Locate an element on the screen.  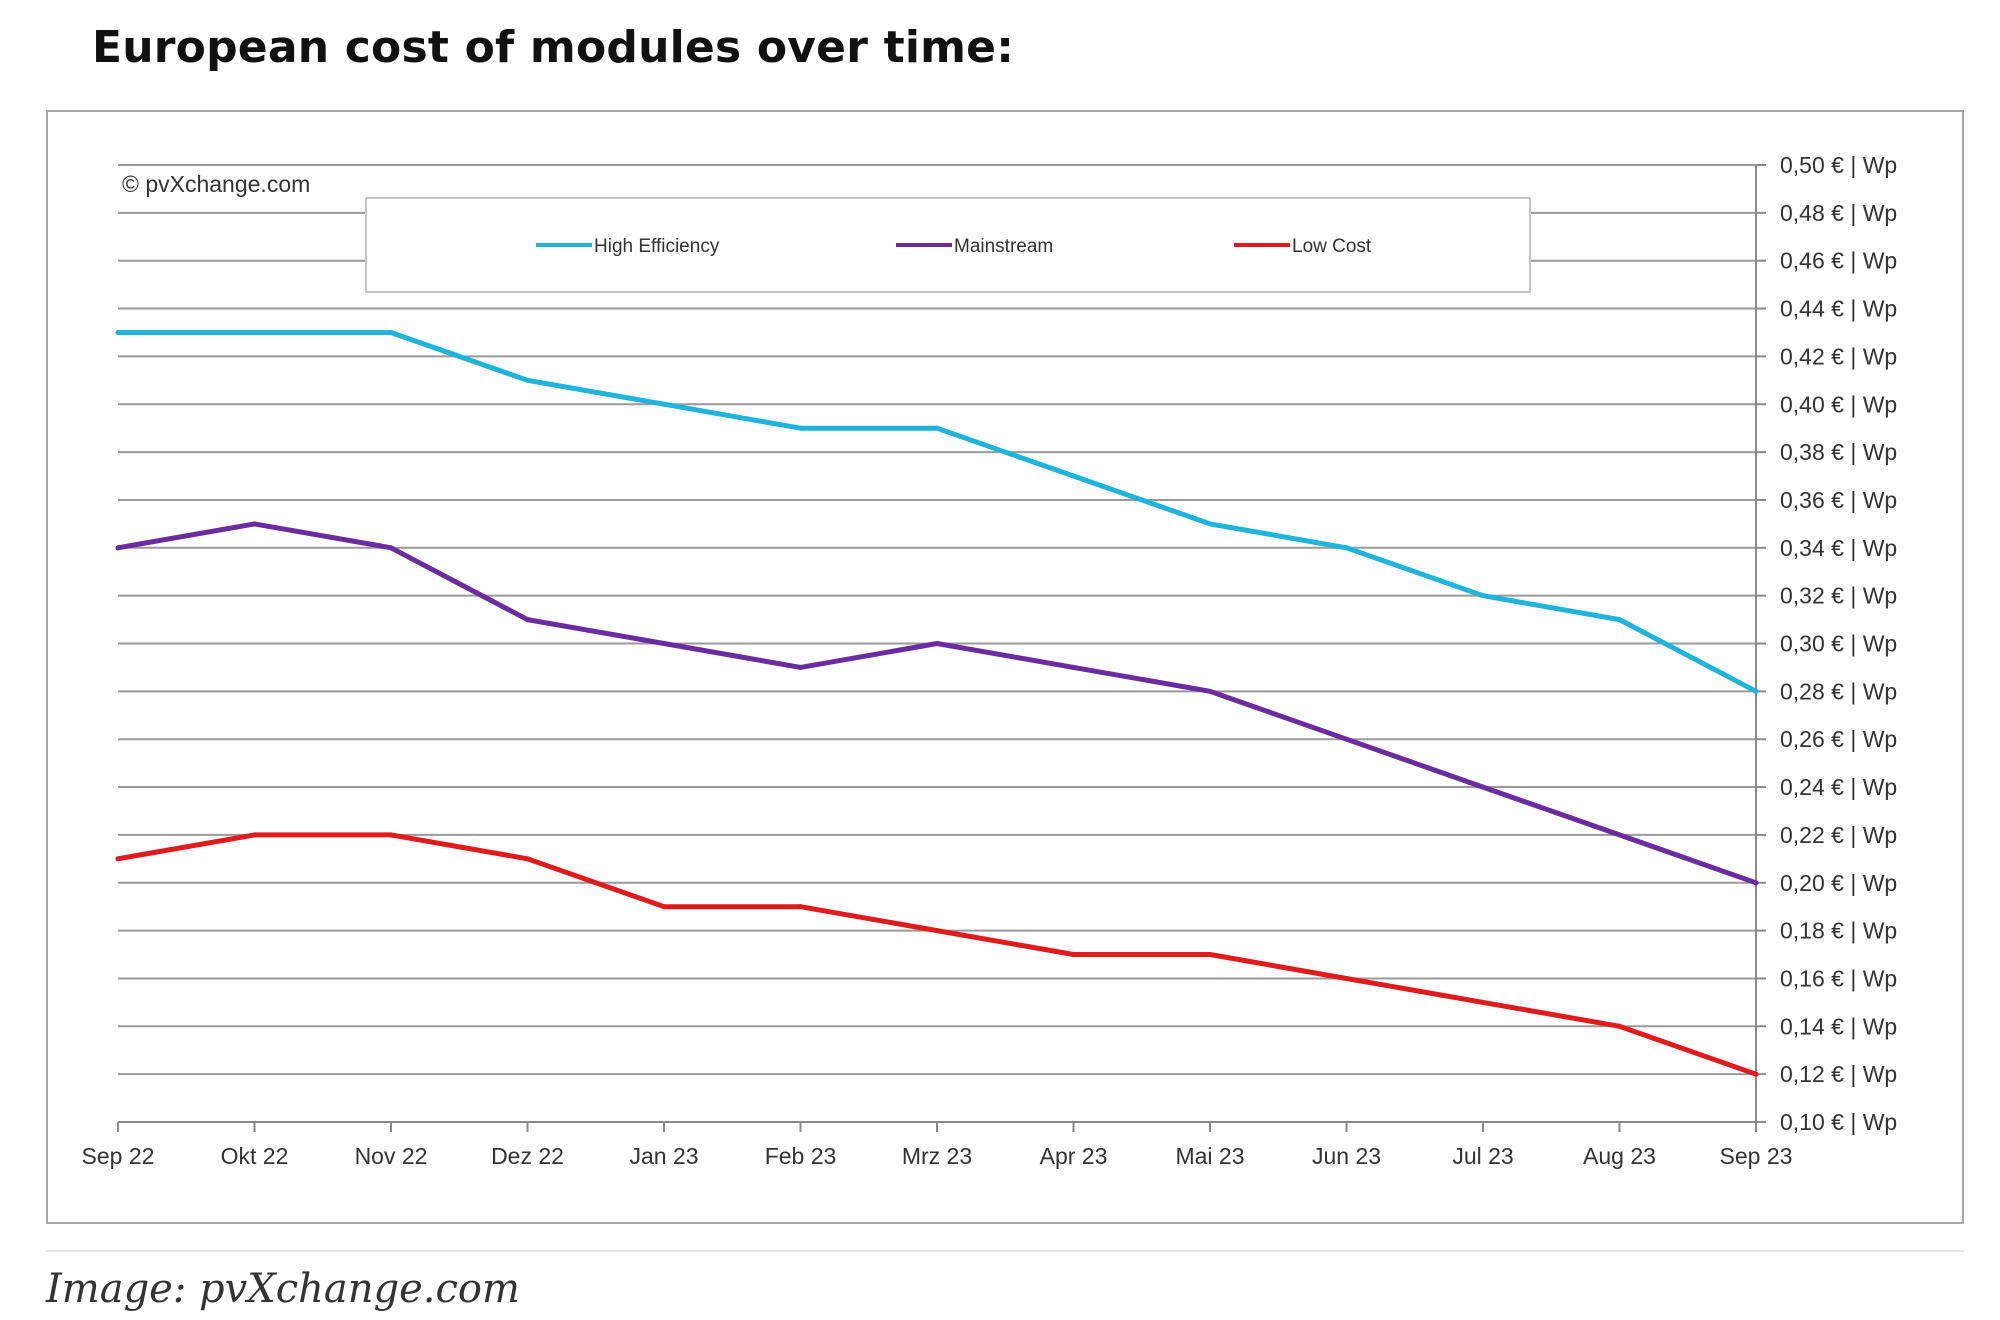
y-tick-label: 0,22 € | Wp is located at coordinates (1838, 835).